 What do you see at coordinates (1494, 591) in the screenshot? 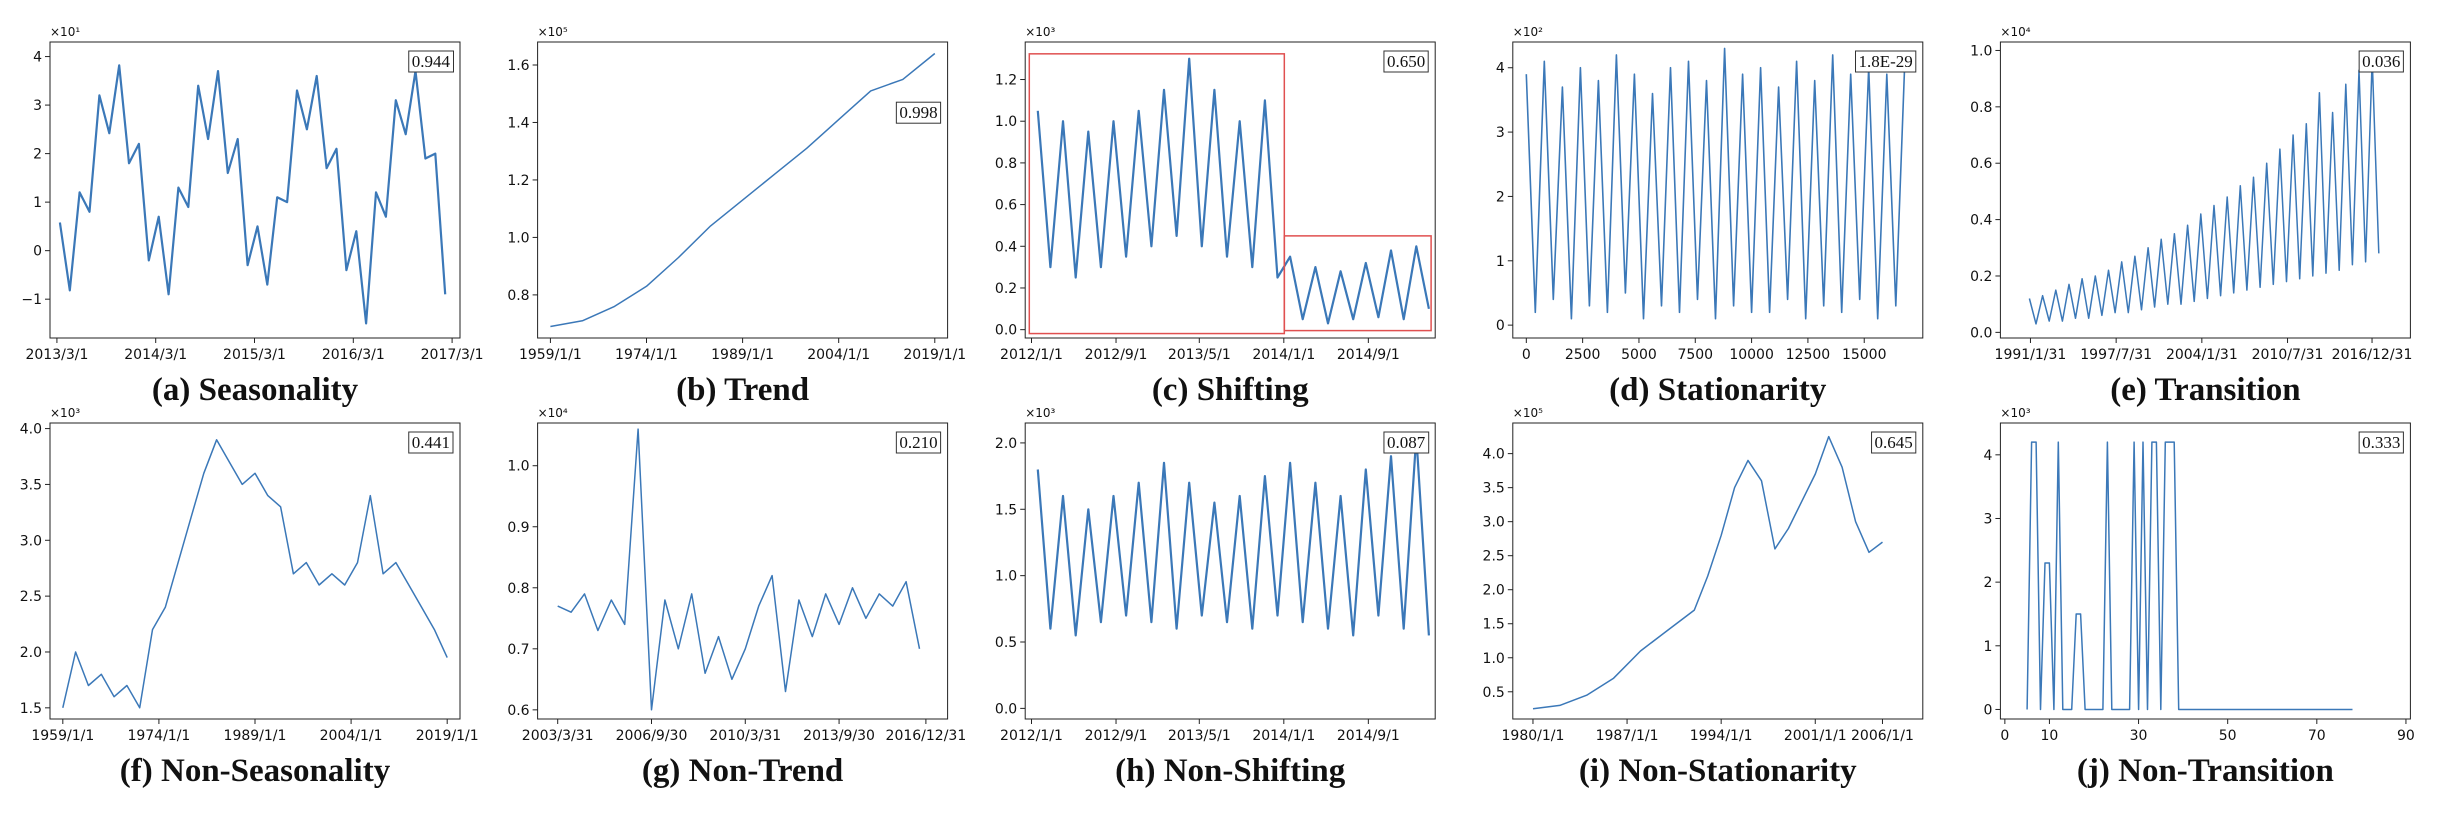
I see `y-tick-label: 2.0` at bounding box center [1494, 591].